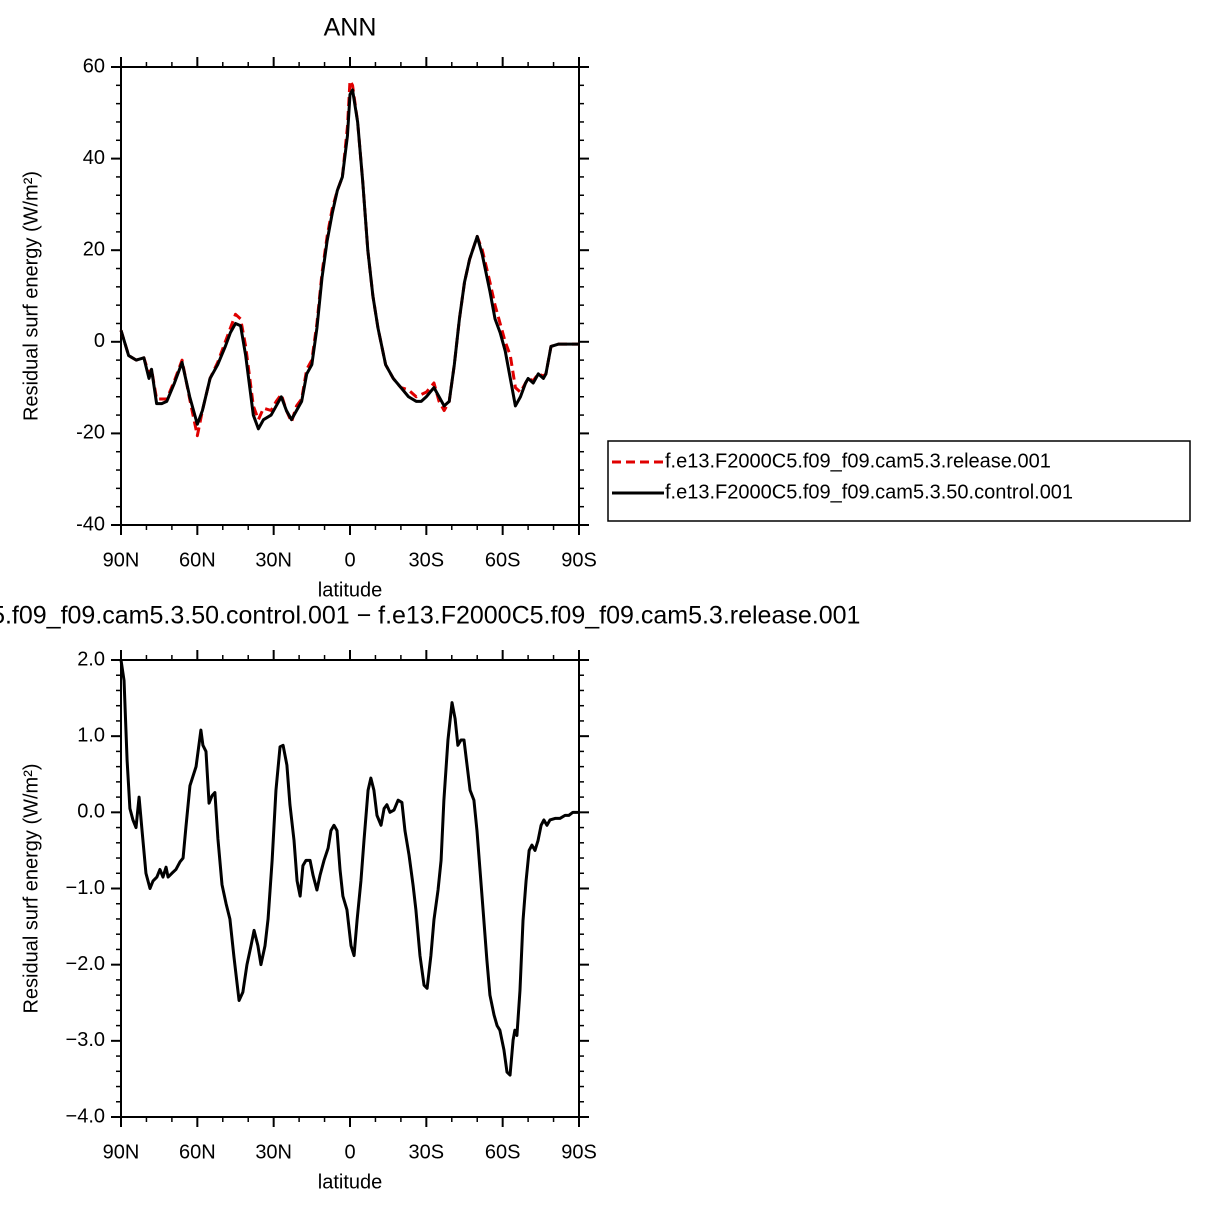 The width and height of the screenshot is (1208, 1208). Describe the element at coordinates (90, 433) in the screenshot. I see `y-tick-label: -20` at that location.